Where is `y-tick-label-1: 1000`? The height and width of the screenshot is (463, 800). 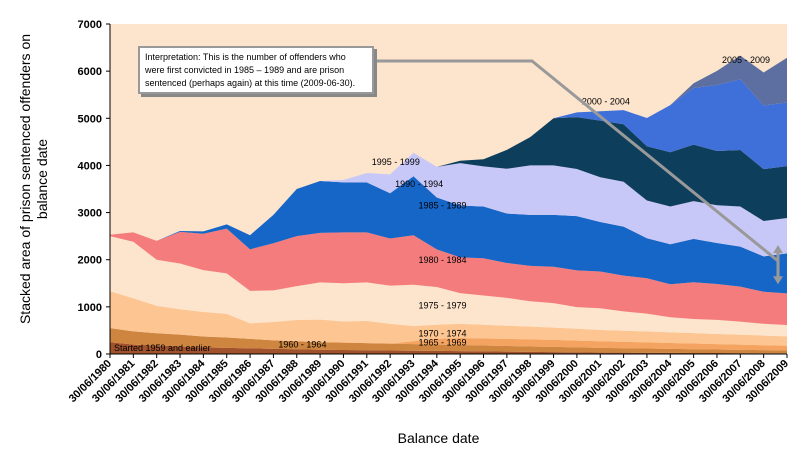 y-tick-label-1: 1000 is located at coordinates (90, 308).